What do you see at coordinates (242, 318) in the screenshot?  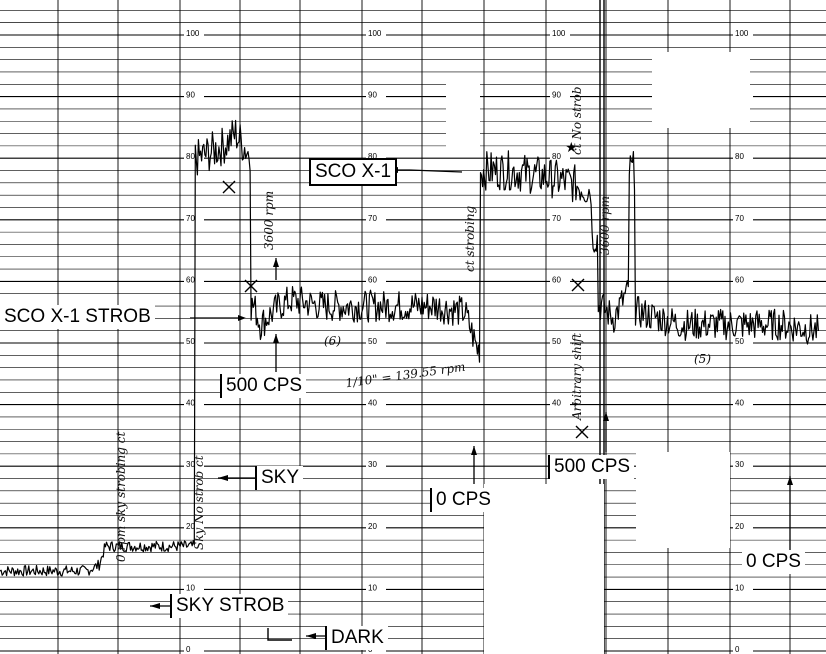 I see `arrow-sco-strob-head` at bounding box center [242, 318].